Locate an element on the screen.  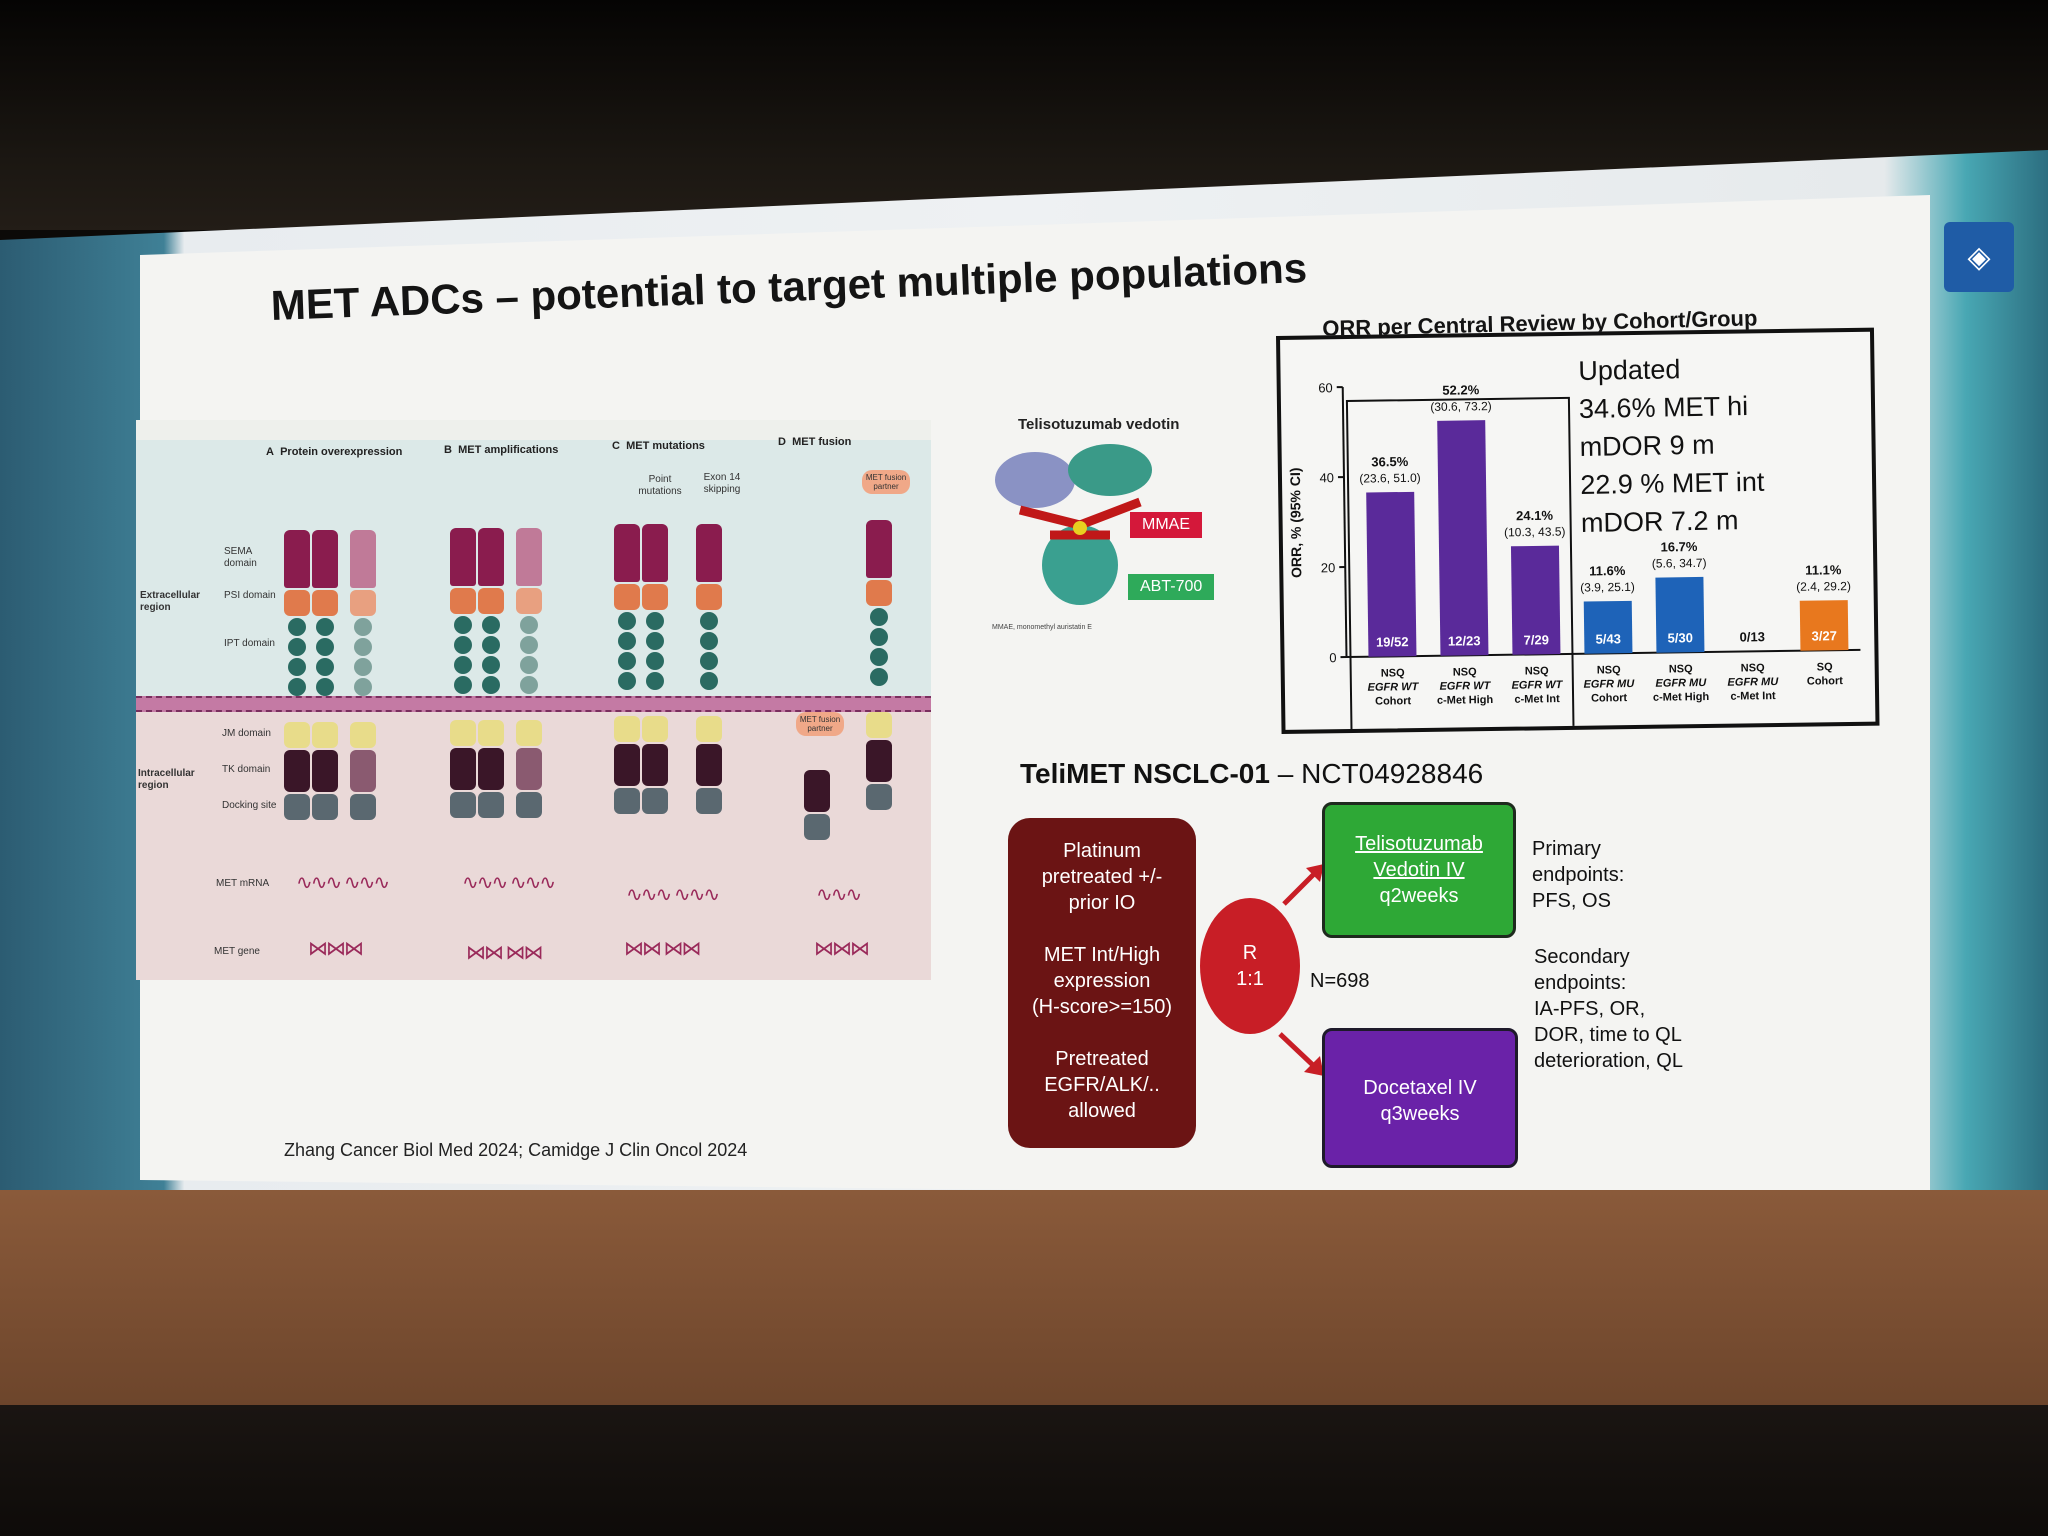
ep-line: endpoints: is located at coordinates (1580, 983).